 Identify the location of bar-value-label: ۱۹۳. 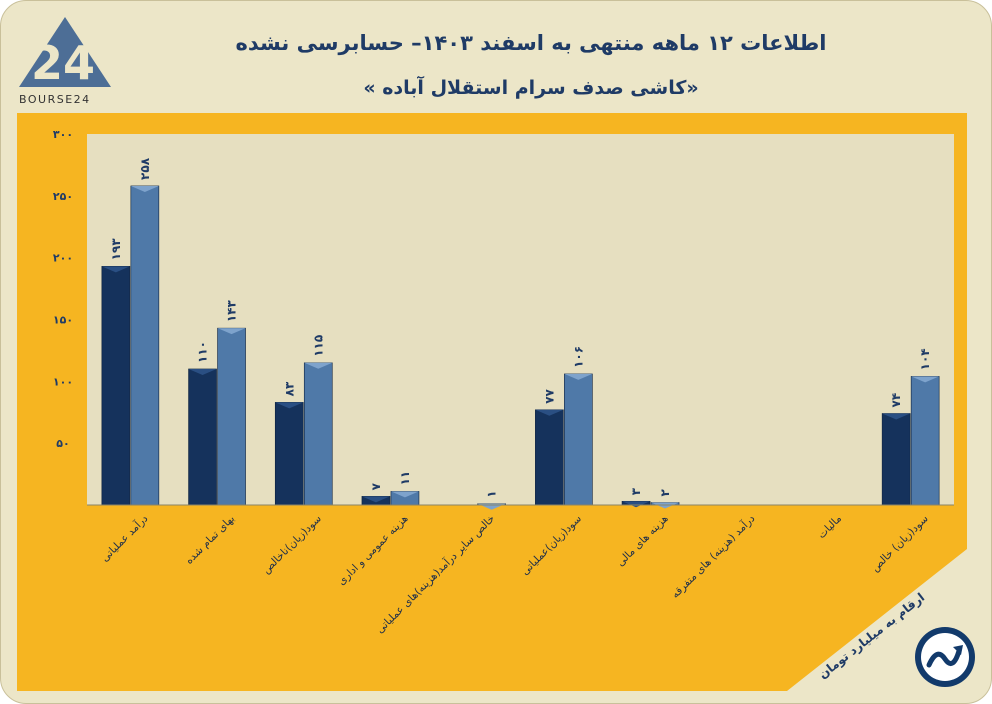
(116, 249).